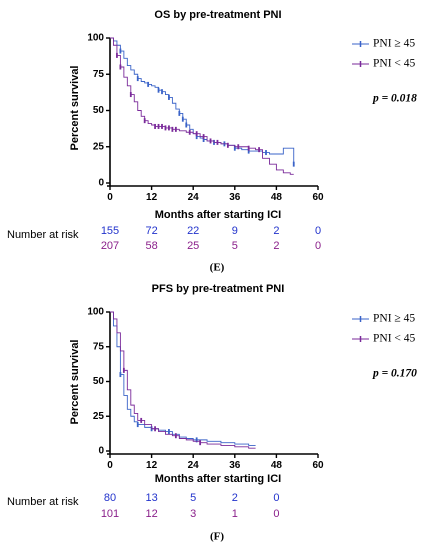  What do you see at coordinates (235, 231) in the screenshot?
I see `os-risk-value: 9` at bounding box center [235, 231].